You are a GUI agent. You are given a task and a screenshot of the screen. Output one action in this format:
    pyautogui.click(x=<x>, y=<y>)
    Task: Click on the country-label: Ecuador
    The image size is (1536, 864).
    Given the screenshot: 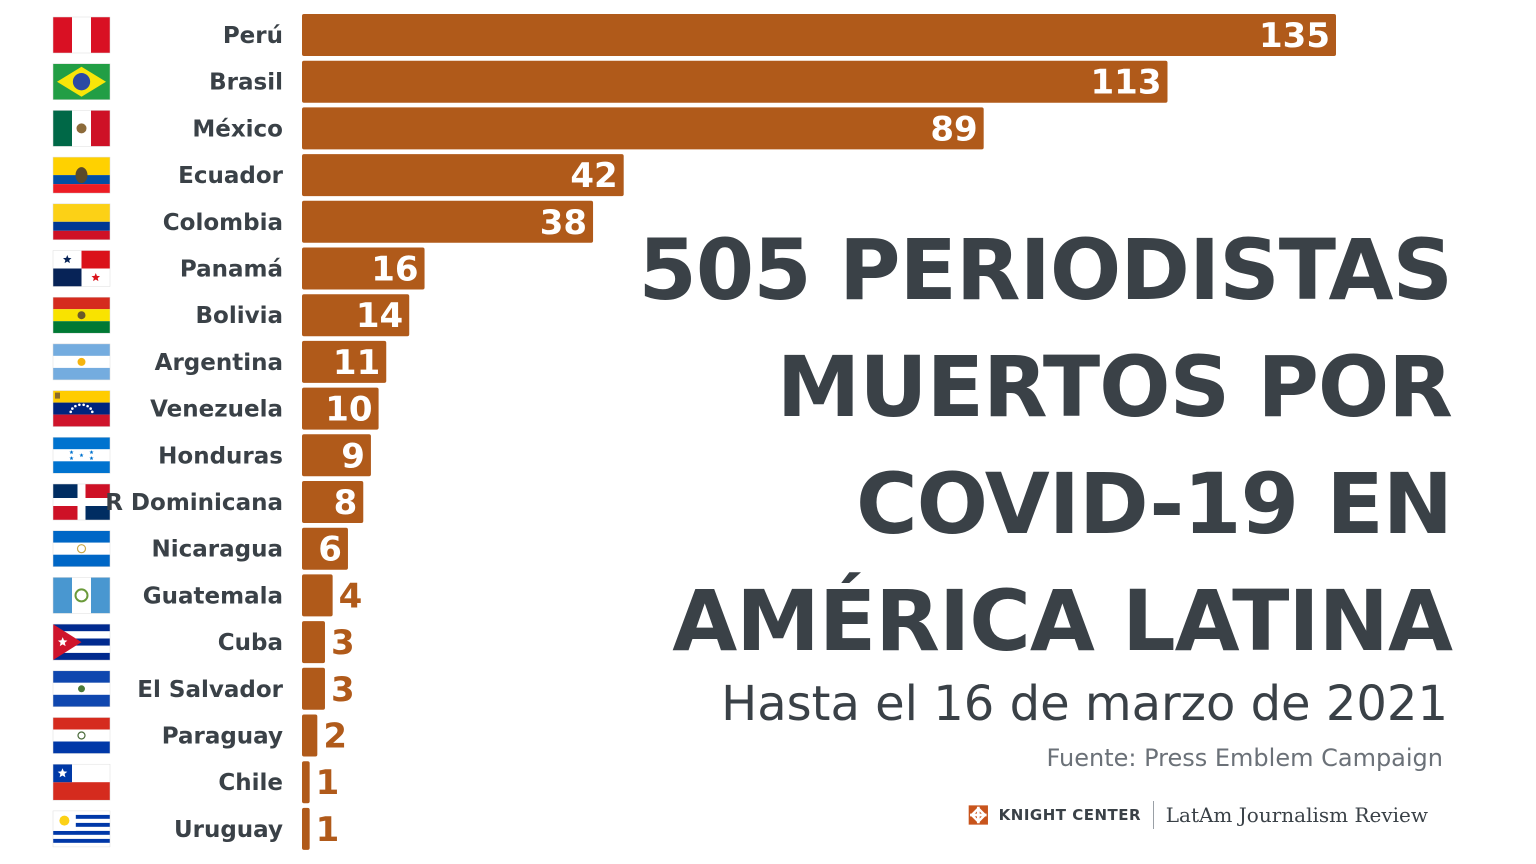 What is the action you would take?
    pyautogui.click(x=231, y=176)
    